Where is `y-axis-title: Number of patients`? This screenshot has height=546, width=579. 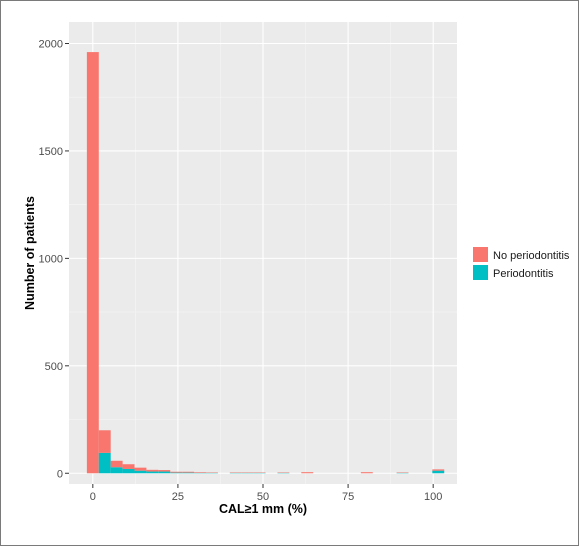 y-axis-title: Number of patients is located at coordinates (30, 253).